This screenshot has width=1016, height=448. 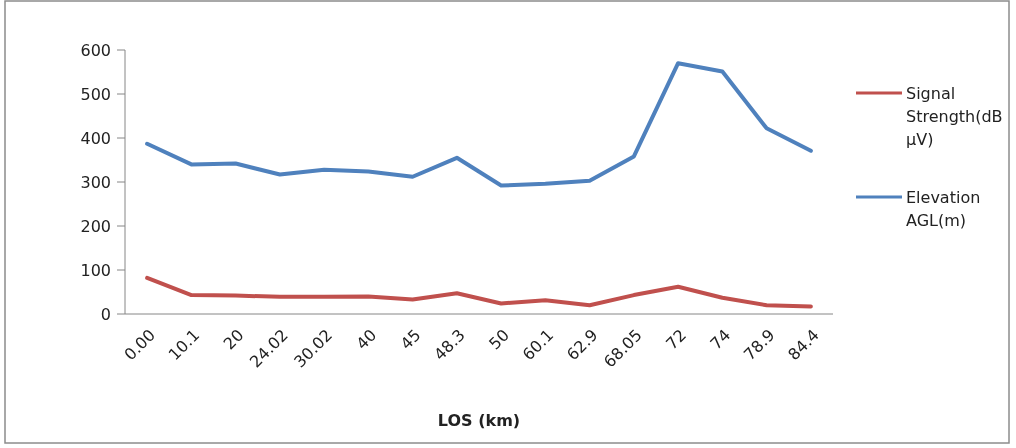 I want to click on x-tick-label: 74, so click(x=720, y=339).